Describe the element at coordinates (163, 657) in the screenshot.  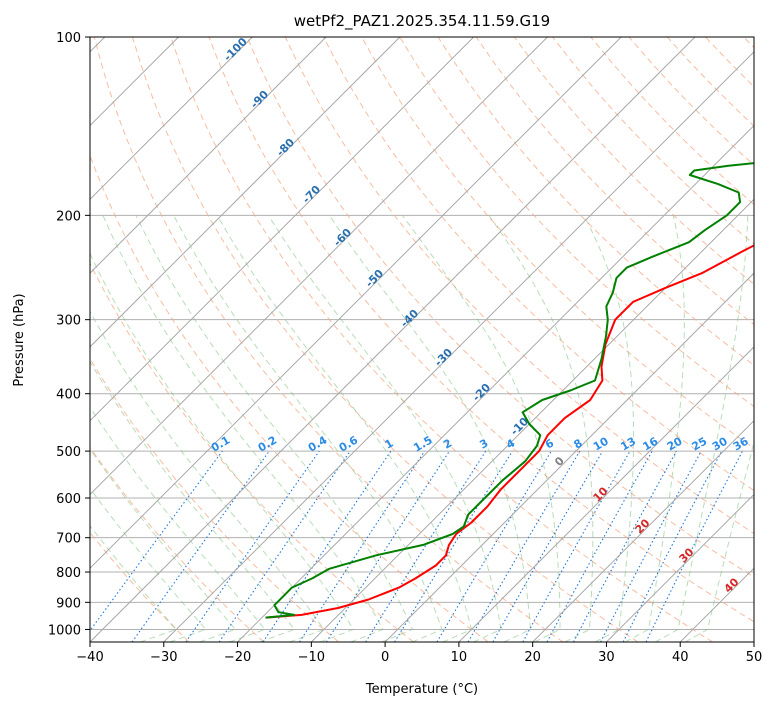
I see `x-tick-label: −30` at that location.